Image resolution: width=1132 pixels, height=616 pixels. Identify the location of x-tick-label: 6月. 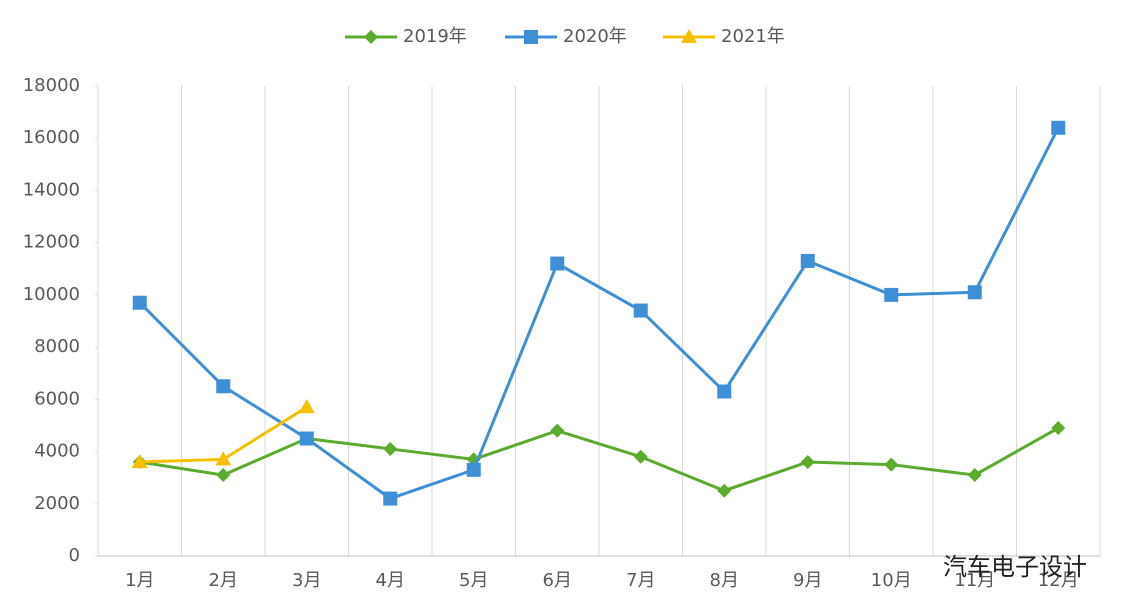
(557, 580).